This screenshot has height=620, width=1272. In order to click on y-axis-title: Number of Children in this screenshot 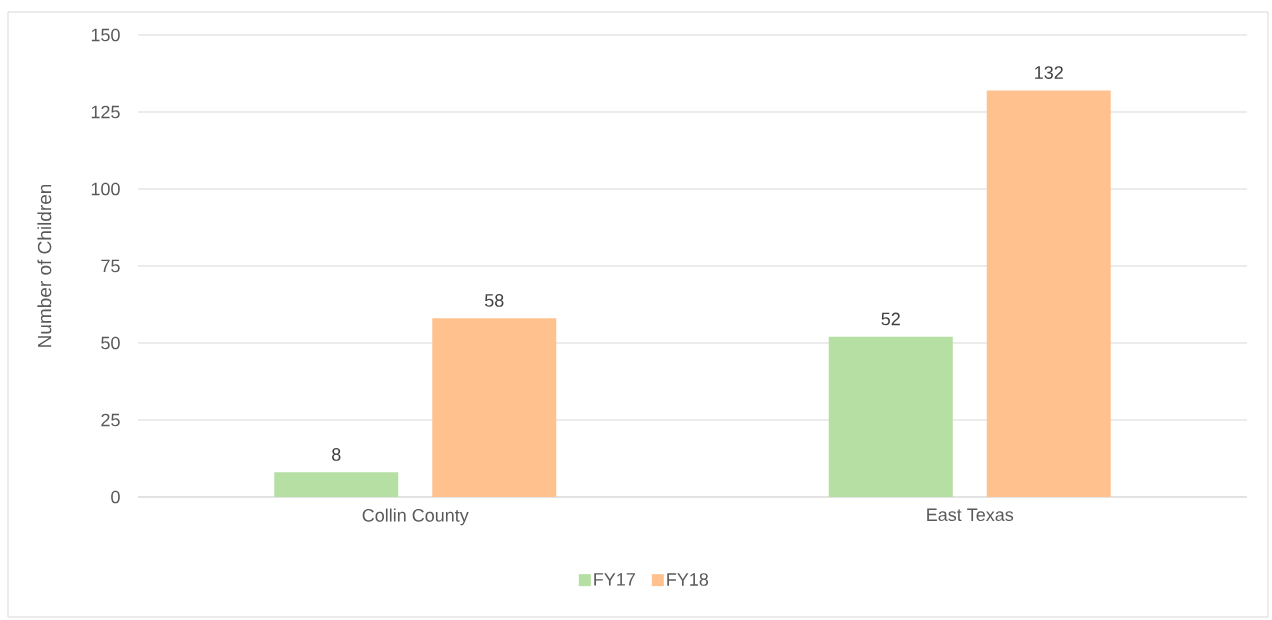, I will do `click(44, 265)`.